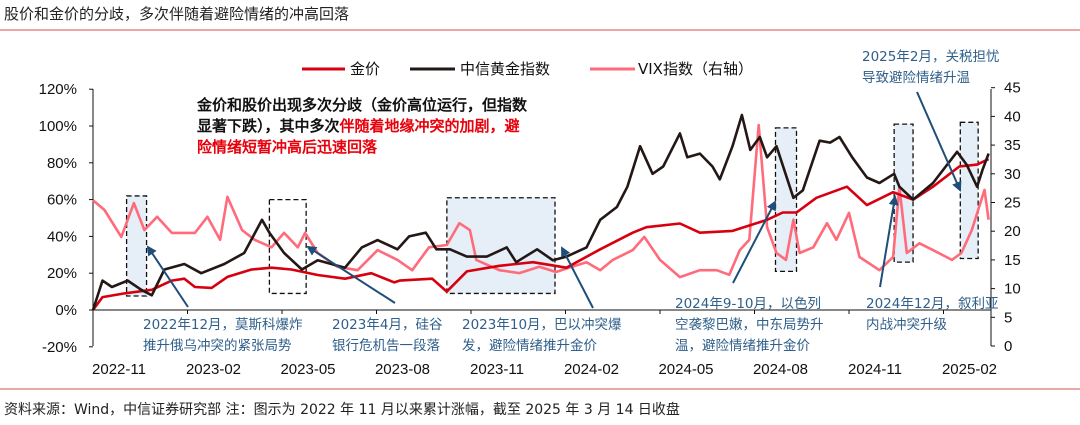 The height and width of the screenshot is (425, 1080). Describe the element at coordinates (223, 325) in the screenshot. I see `annotation-1-line: 2022年12月，莫斯科爆炸` at that location.